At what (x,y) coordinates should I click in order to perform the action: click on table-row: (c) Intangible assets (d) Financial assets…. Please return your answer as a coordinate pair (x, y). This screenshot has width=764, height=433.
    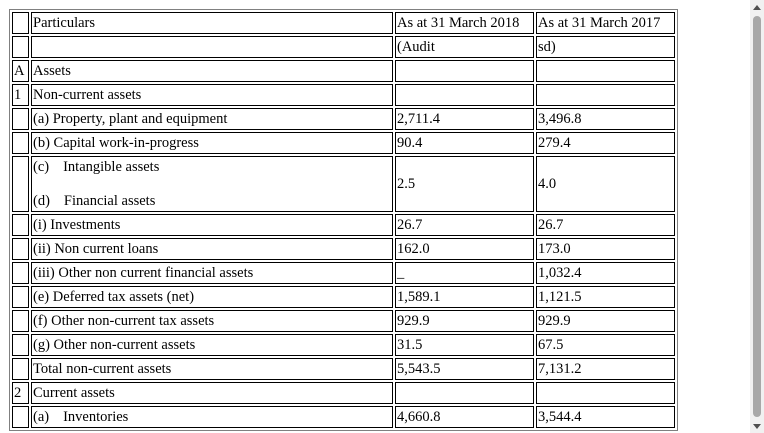
    Looking at the image, I should click on (343, 184).